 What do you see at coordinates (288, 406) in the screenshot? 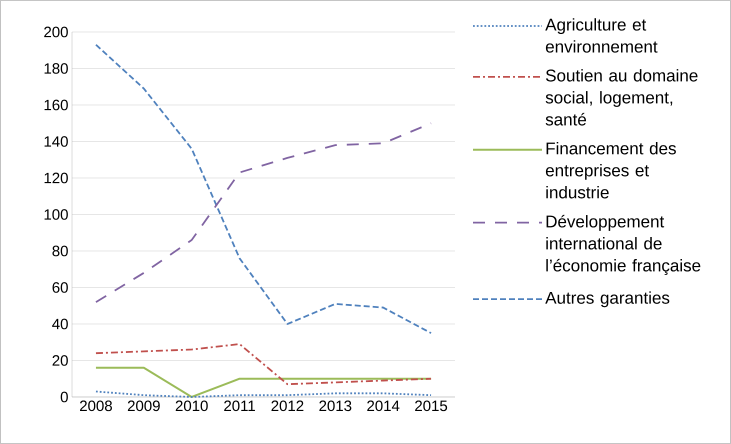
I see `x-tick-label: 2012` at bounding box center [288, 406].